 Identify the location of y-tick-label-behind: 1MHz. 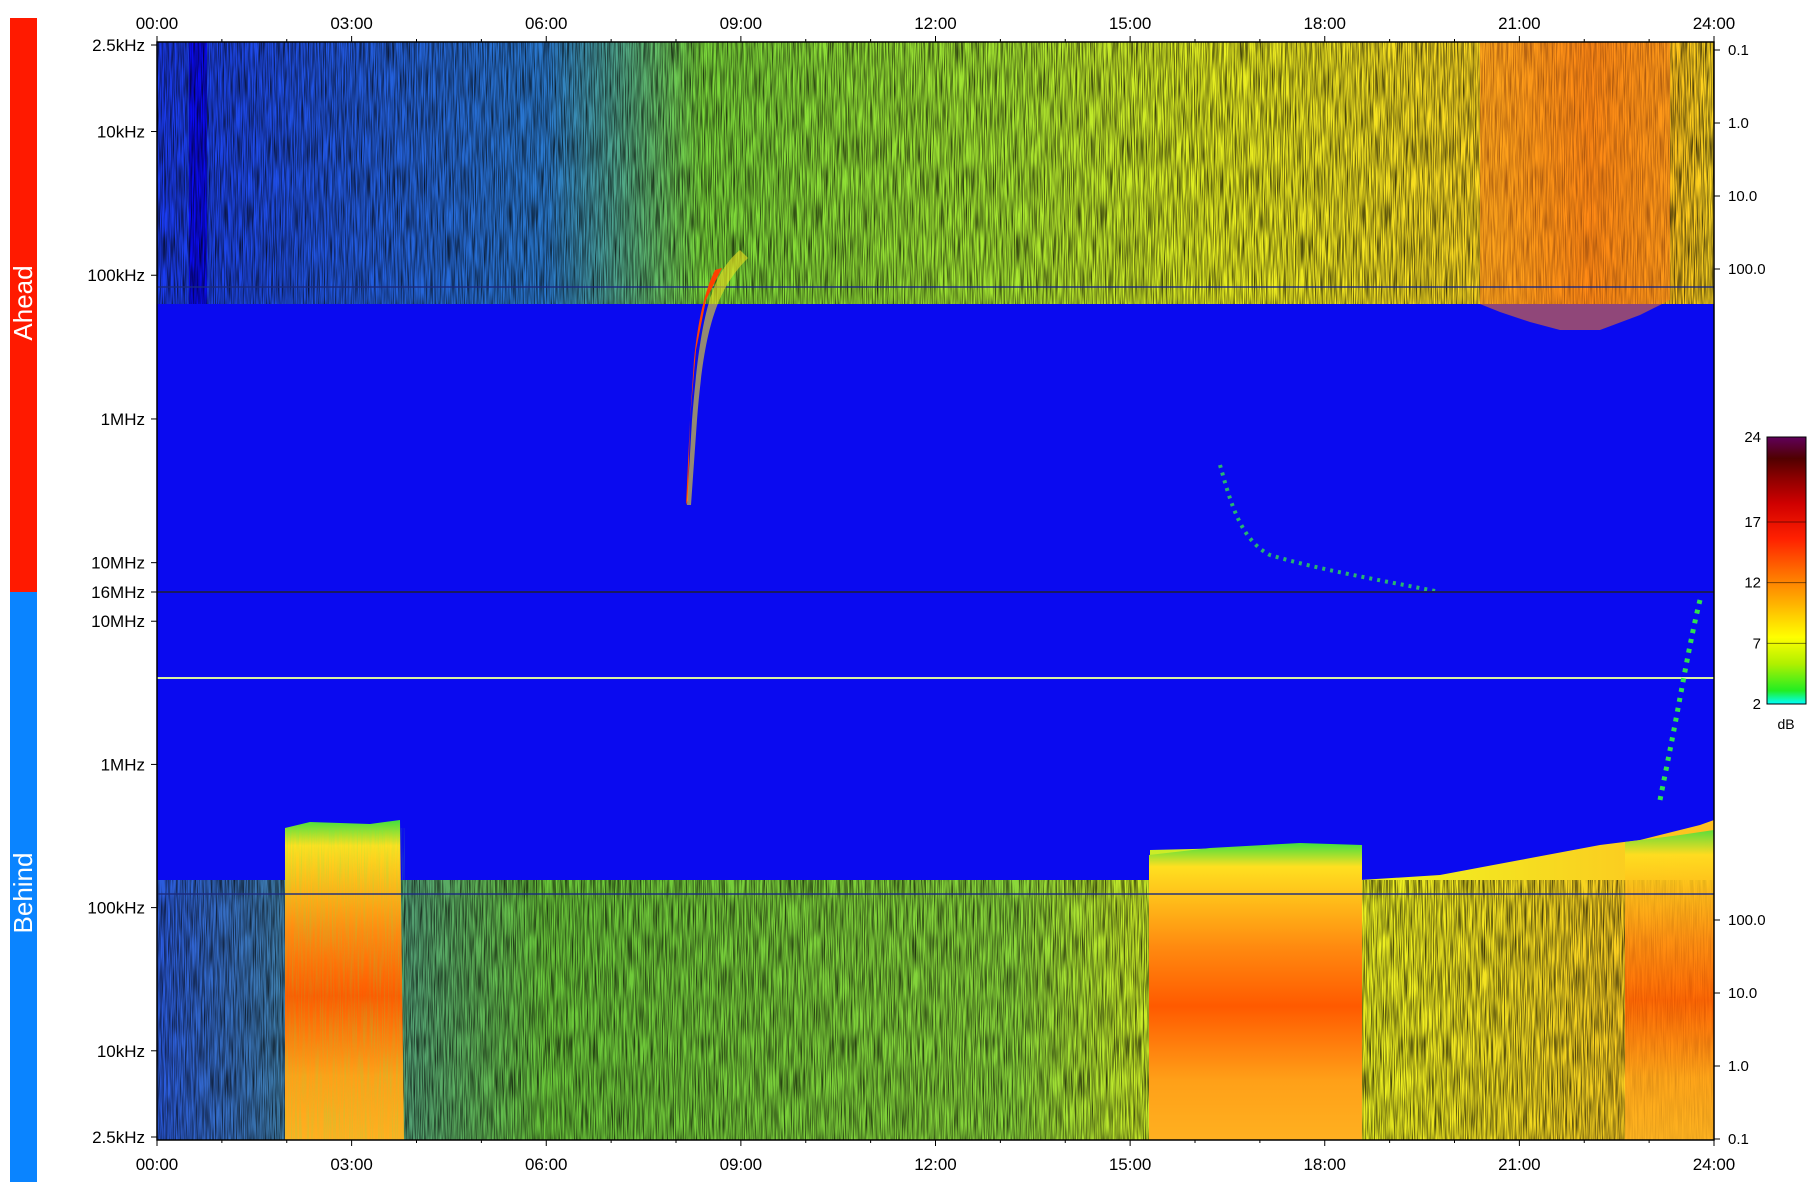
(123, 764).